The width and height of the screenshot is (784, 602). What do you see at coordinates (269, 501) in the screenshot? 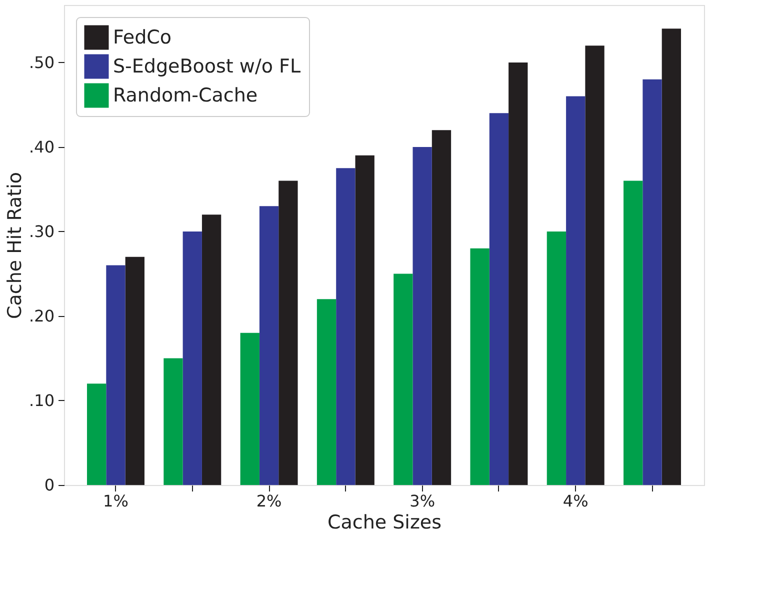
I see `x-tick-label: 2%` at bounding box center [269, 501].